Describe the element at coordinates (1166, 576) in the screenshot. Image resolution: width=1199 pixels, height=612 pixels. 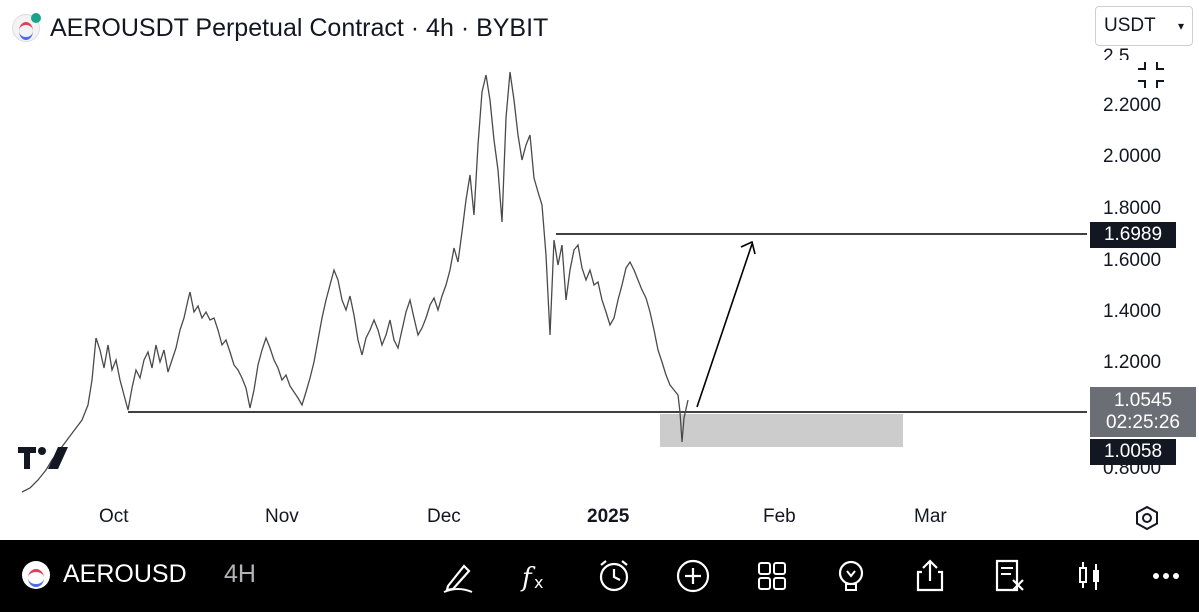
I see `more-icon` at that location.